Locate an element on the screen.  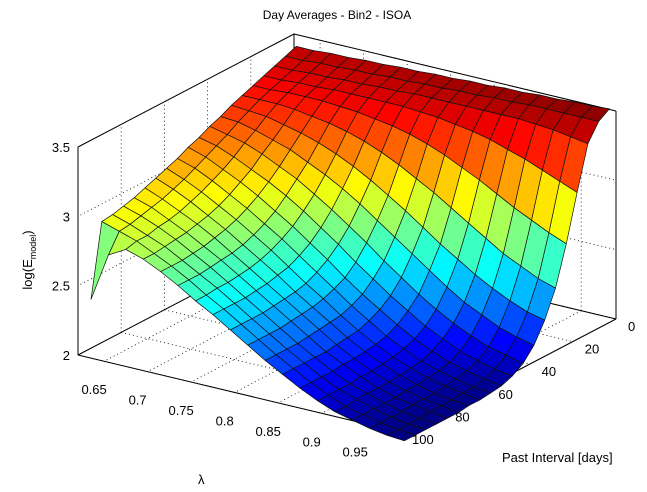
x-axis-label: λ is located at coordinates (201, 479).